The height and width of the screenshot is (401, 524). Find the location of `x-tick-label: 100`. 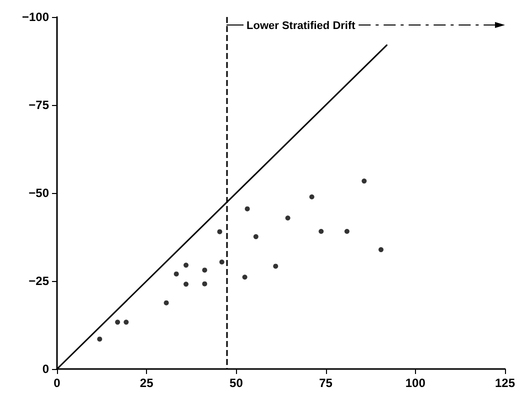

x-tick-label: 100 is located at coordinates (415, 383).